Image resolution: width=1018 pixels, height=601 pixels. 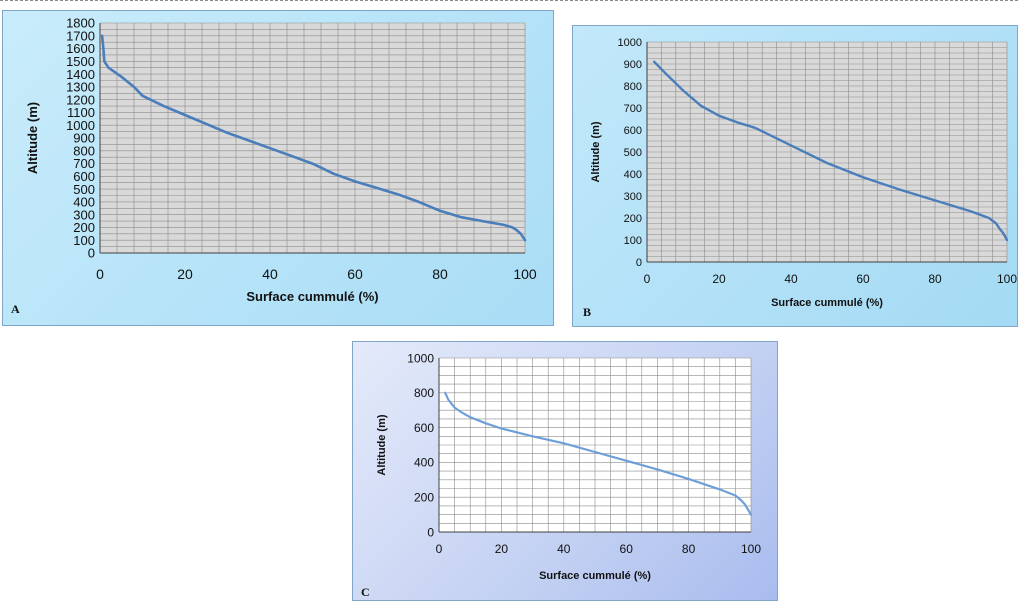 I want to click on panel-letter: B, so click(x=587, y=312).